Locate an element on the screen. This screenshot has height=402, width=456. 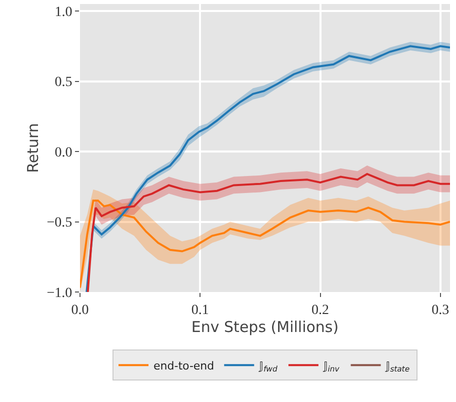
y-tick-label: −0.5 is located at coordinates (59, 223).